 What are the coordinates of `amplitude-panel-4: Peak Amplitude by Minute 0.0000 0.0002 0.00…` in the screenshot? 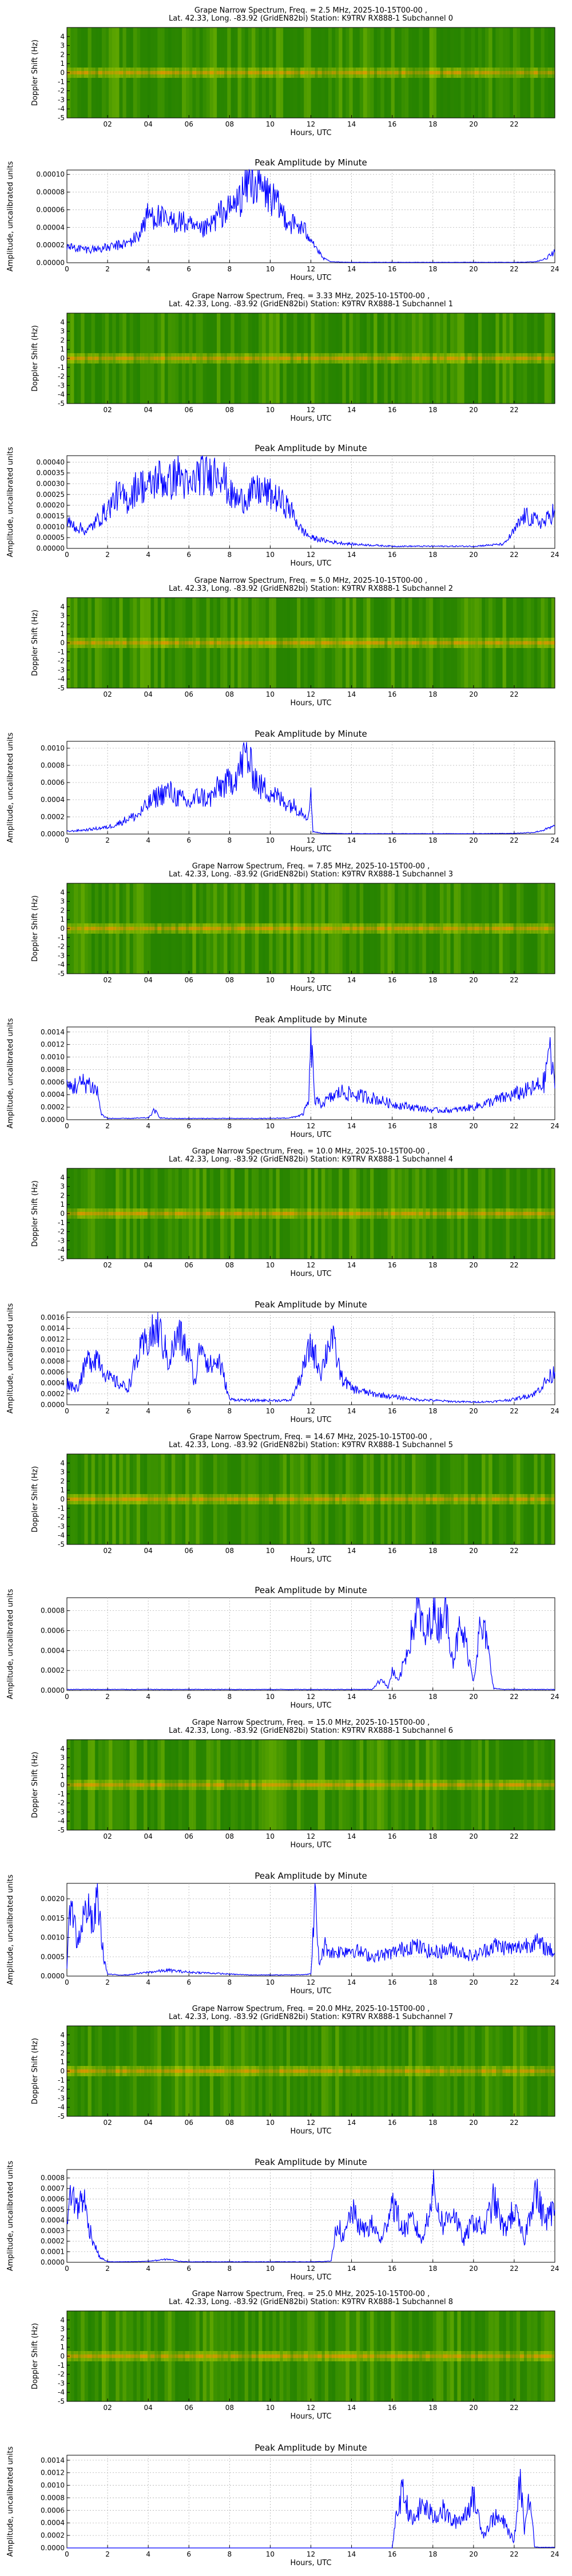 It's located at (282, 1361).